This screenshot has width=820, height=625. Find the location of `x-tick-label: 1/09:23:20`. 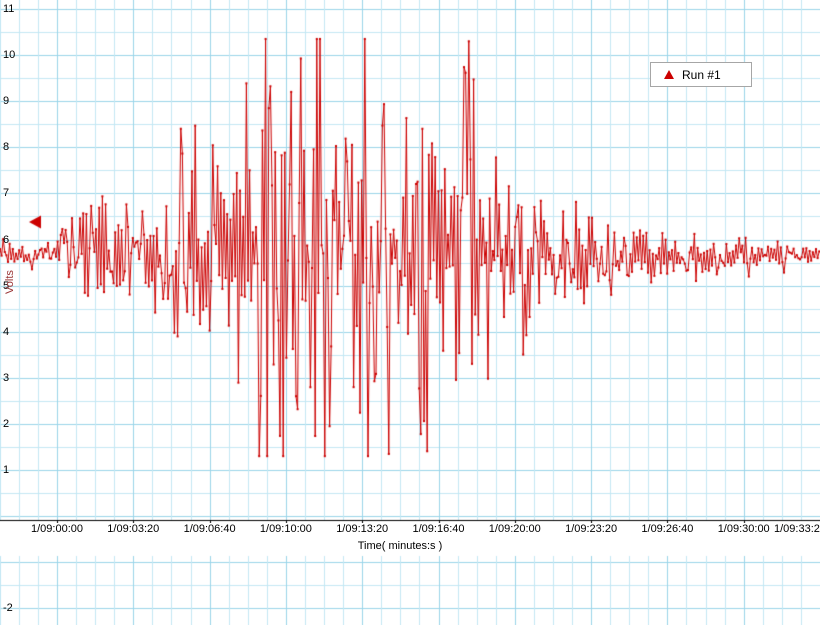

x-tick-label: 1/09:23:20 is located at coordinates (591, 529).